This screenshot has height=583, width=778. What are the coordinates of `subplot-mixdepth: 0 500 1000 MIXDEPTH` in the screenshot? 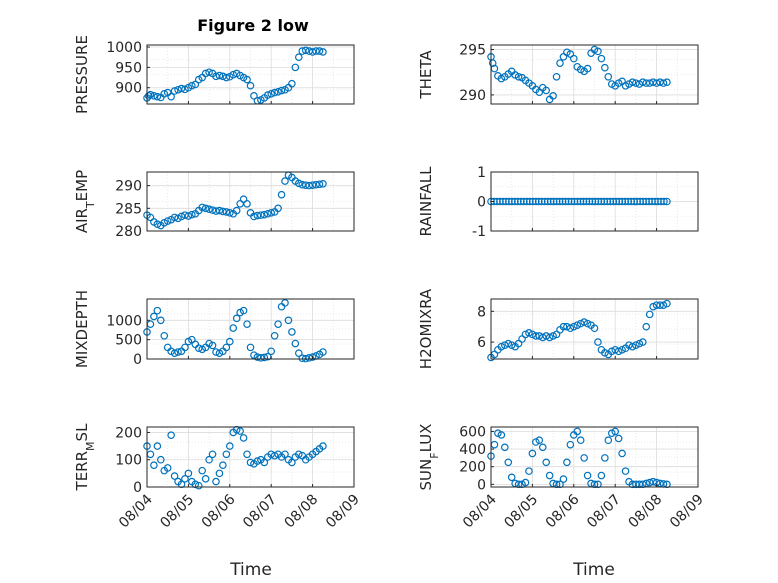 It's located at (214, 329).